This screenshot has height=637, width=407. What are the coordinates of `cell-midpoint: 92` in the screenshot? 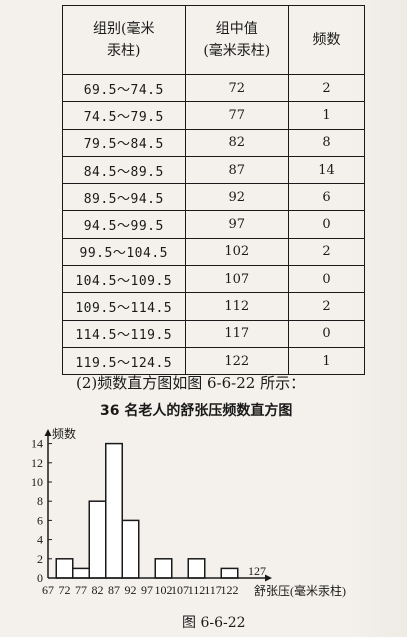 It's located at (237, 197).